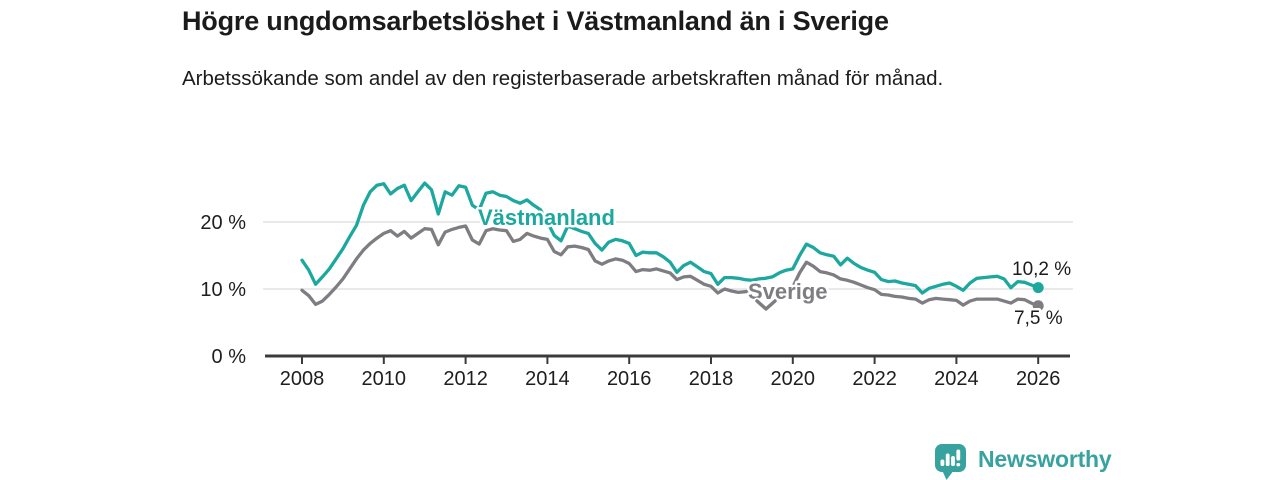  Describe the element at coordinates (793, 379) in the screenshot. I see `x-axis-tick-label: 2020` at that location.